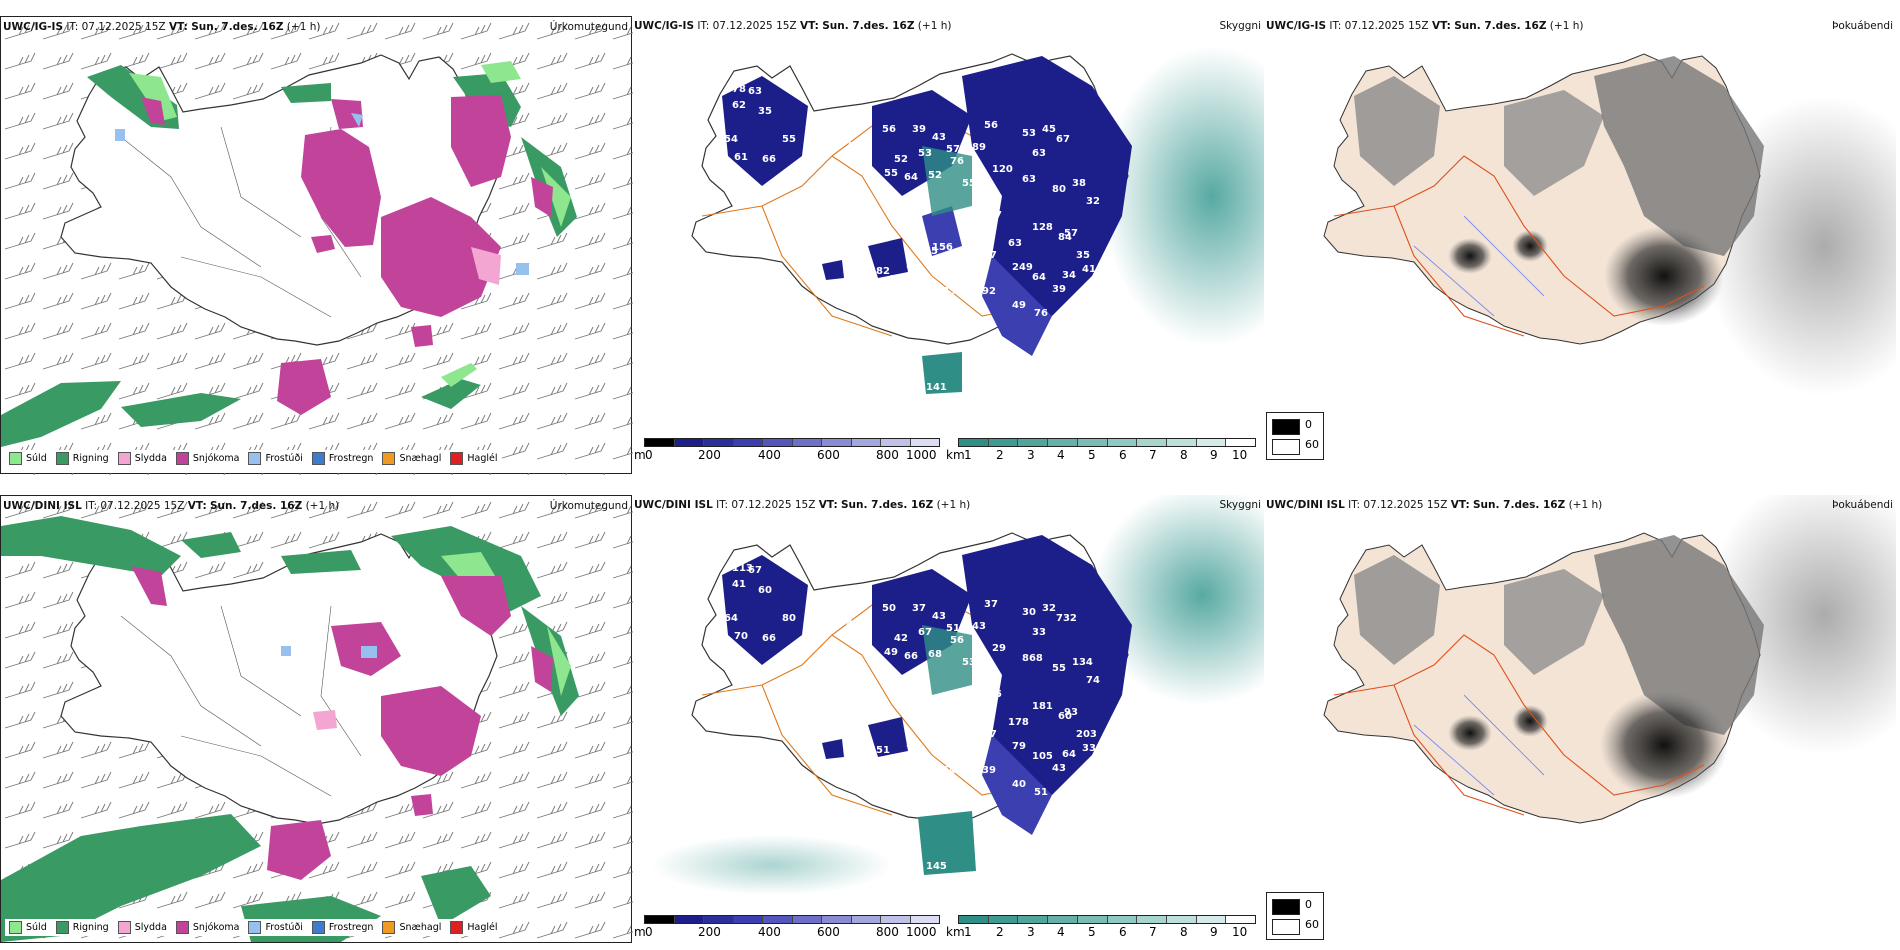 This screenshot has height=950, width=1900. What do you see at coordinates (1032, 658) in the screenshot?
I see `ceiling-label: 868` at bounding box center [1032, 658].